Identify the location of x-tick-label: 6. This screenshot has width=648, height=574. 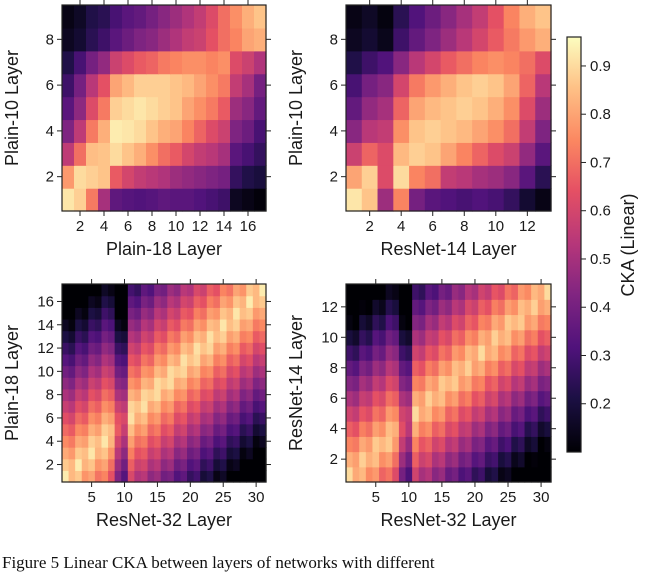
(433, 226).